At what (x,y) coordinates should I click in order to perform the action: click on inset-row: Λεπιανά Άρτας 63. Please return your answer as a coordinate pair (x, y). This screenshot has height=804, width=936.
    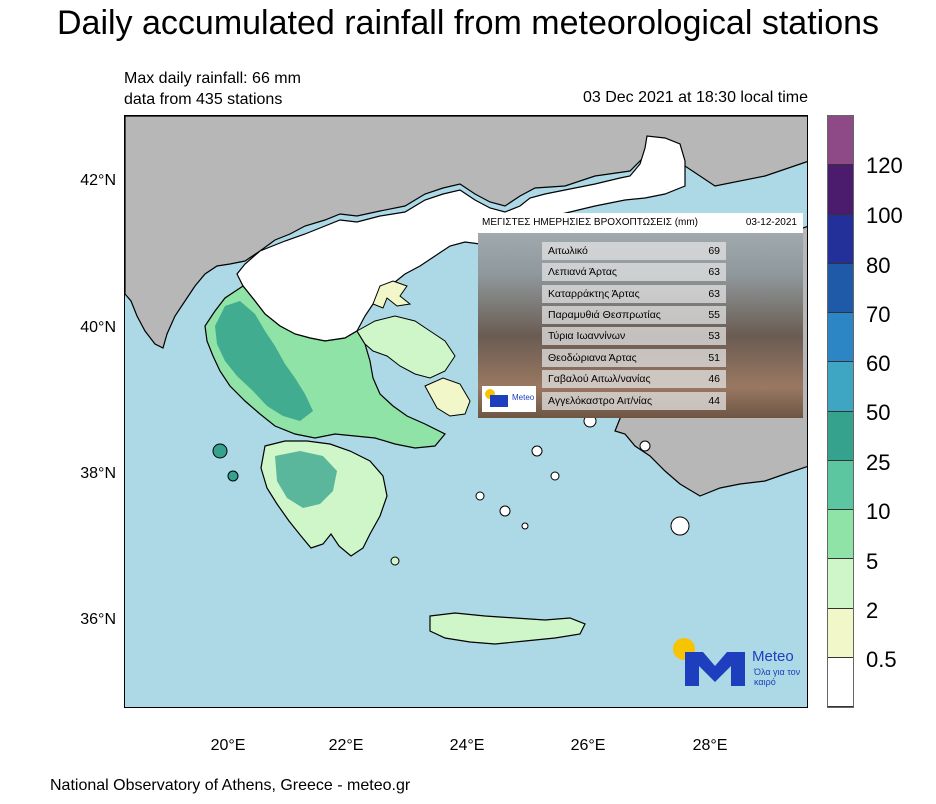
    Looking at the image, I should click on (634, 272).